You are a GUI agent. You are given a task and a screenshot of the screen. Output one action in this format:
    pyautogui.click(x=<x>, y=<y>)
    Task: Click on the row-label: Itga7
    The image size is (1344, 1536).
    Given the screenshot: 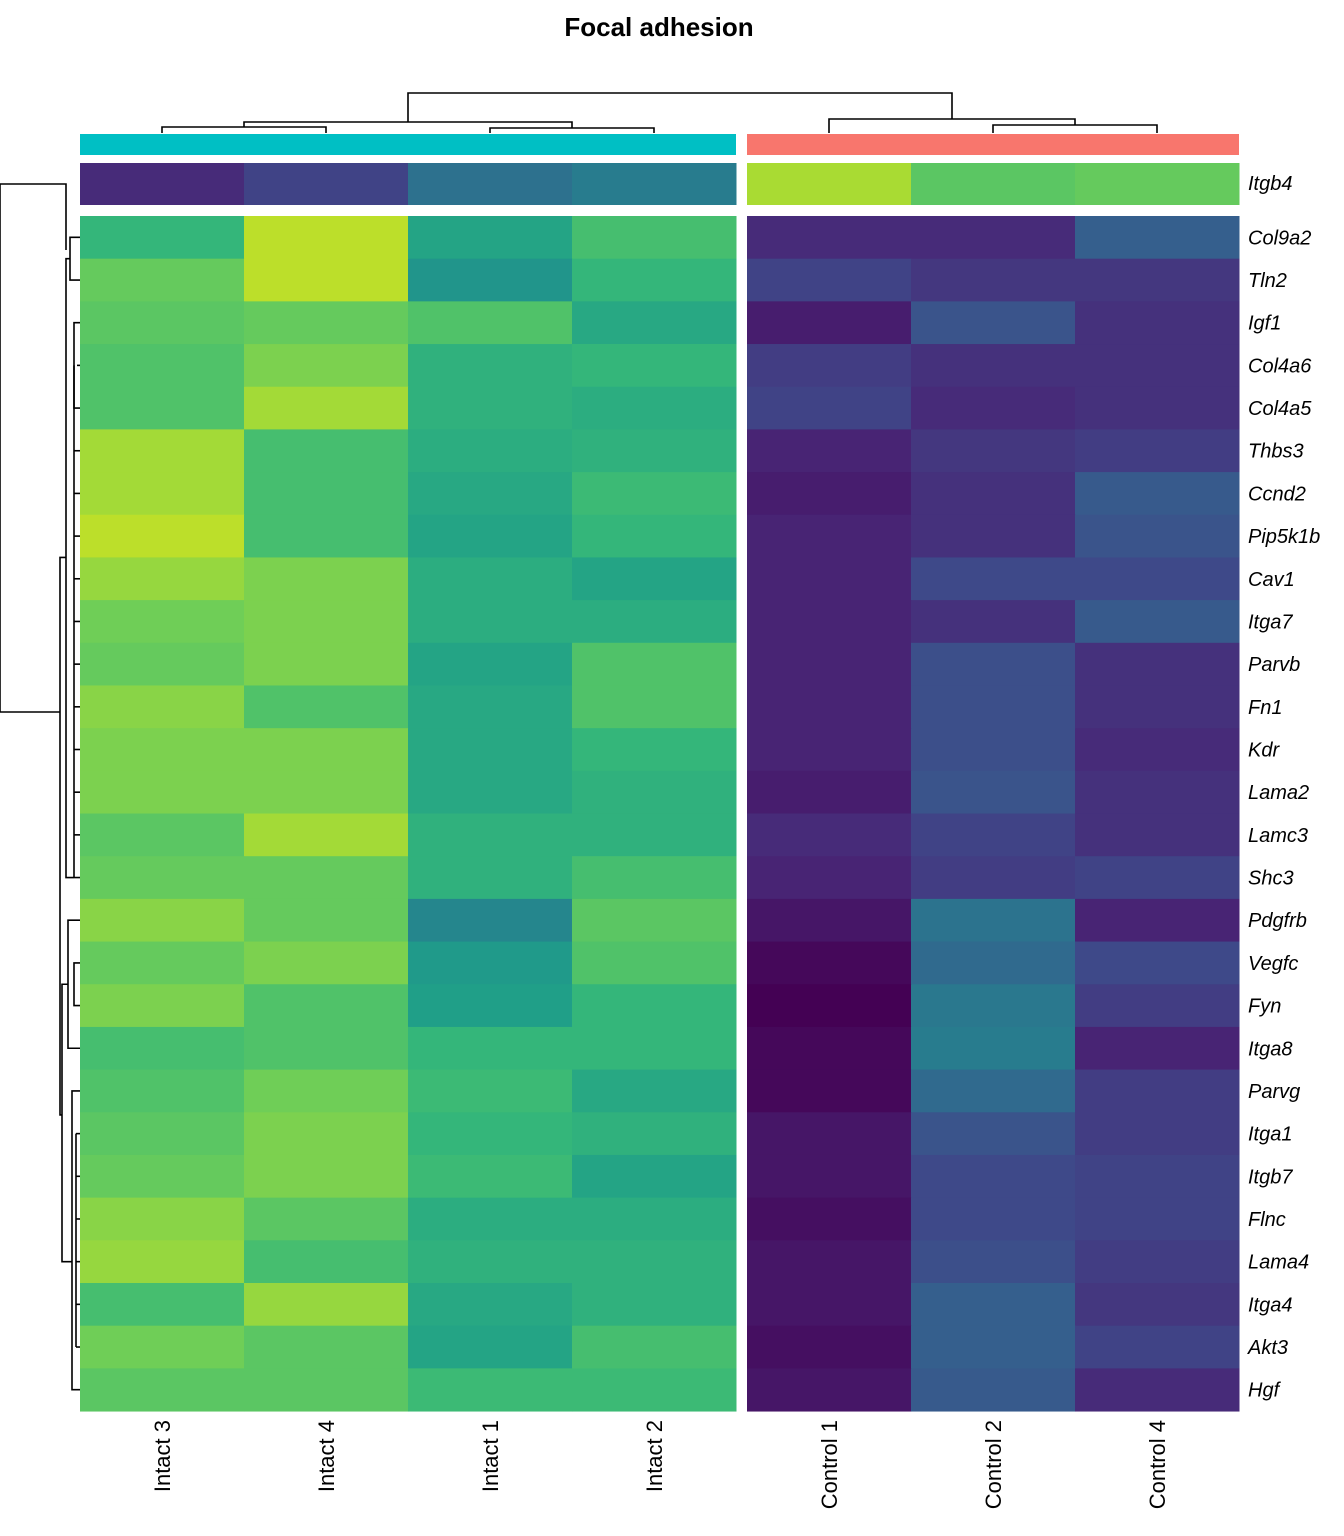 What is the action you would take?
    pyautogui.click(x=1270, y=622)
    